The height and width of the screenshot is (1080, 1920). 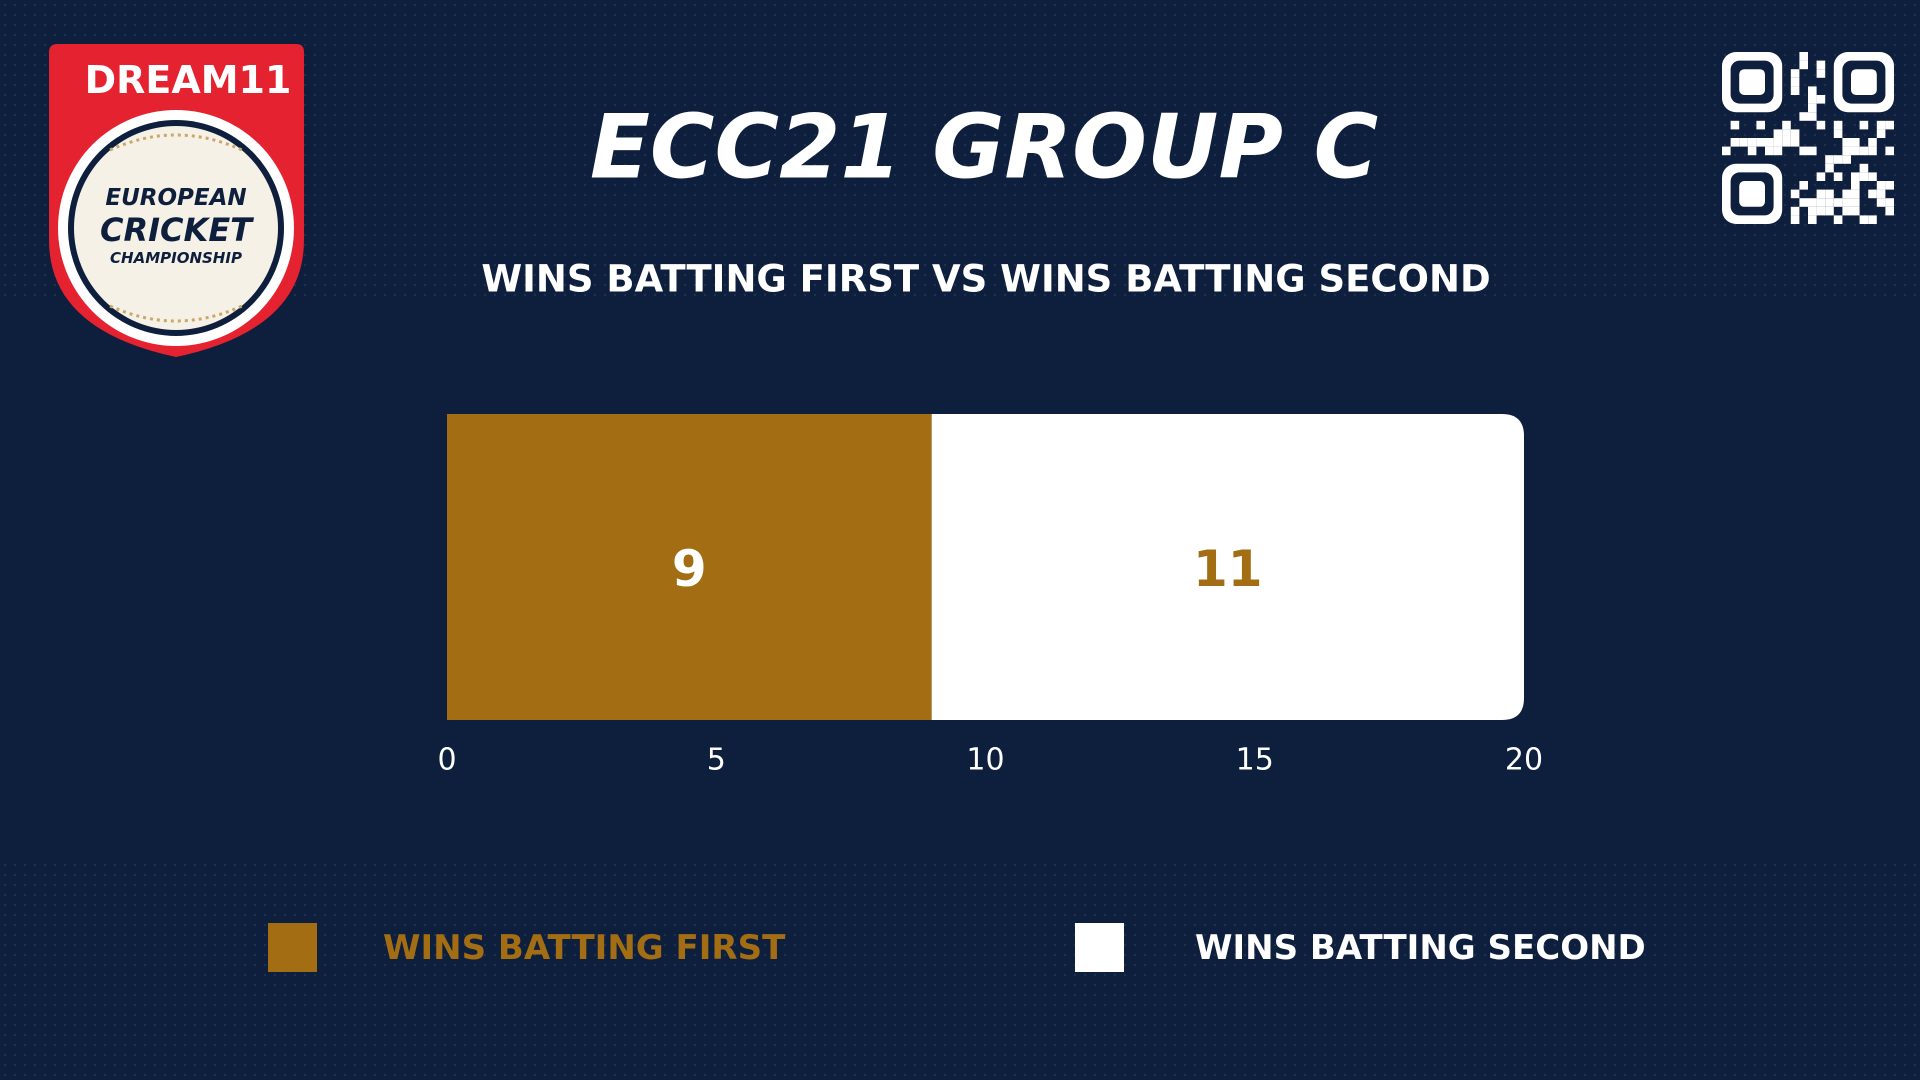 I want to click on x-tick-label: 0, so click(x=446, y=760).